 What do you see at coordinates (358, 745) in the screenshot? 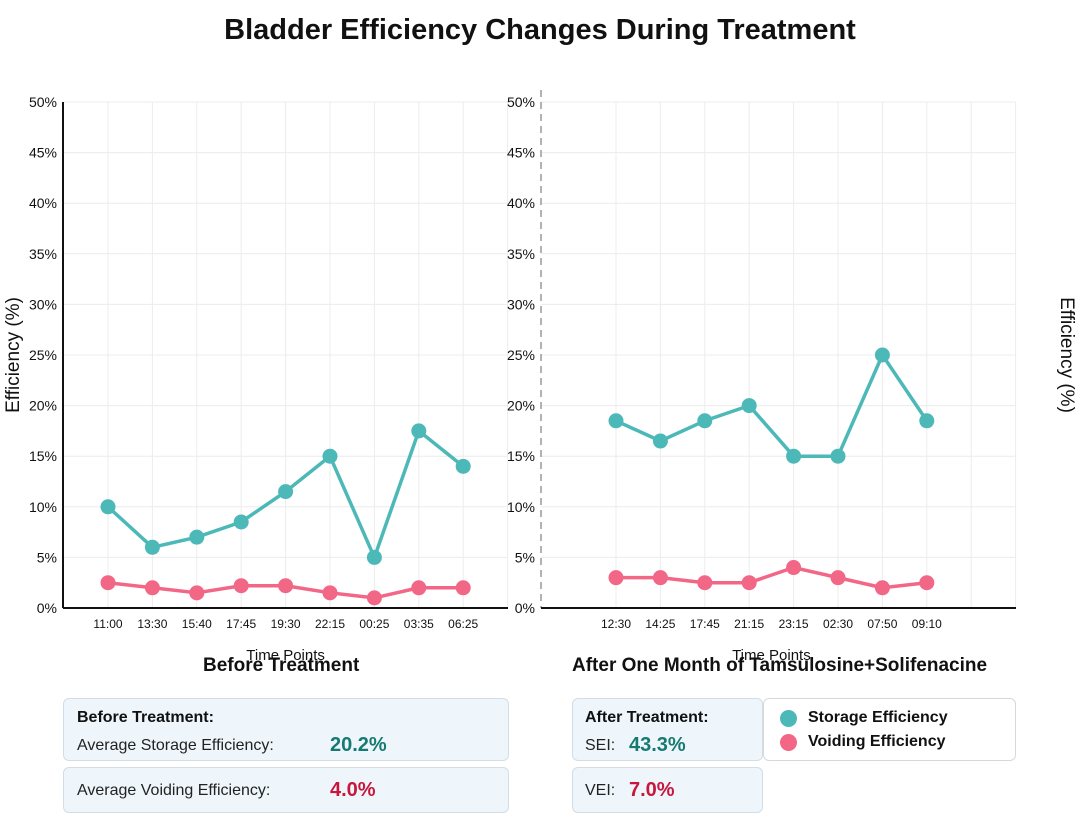
I see `avg-storage-value: 20.2%` at bounding box center [358, 745].